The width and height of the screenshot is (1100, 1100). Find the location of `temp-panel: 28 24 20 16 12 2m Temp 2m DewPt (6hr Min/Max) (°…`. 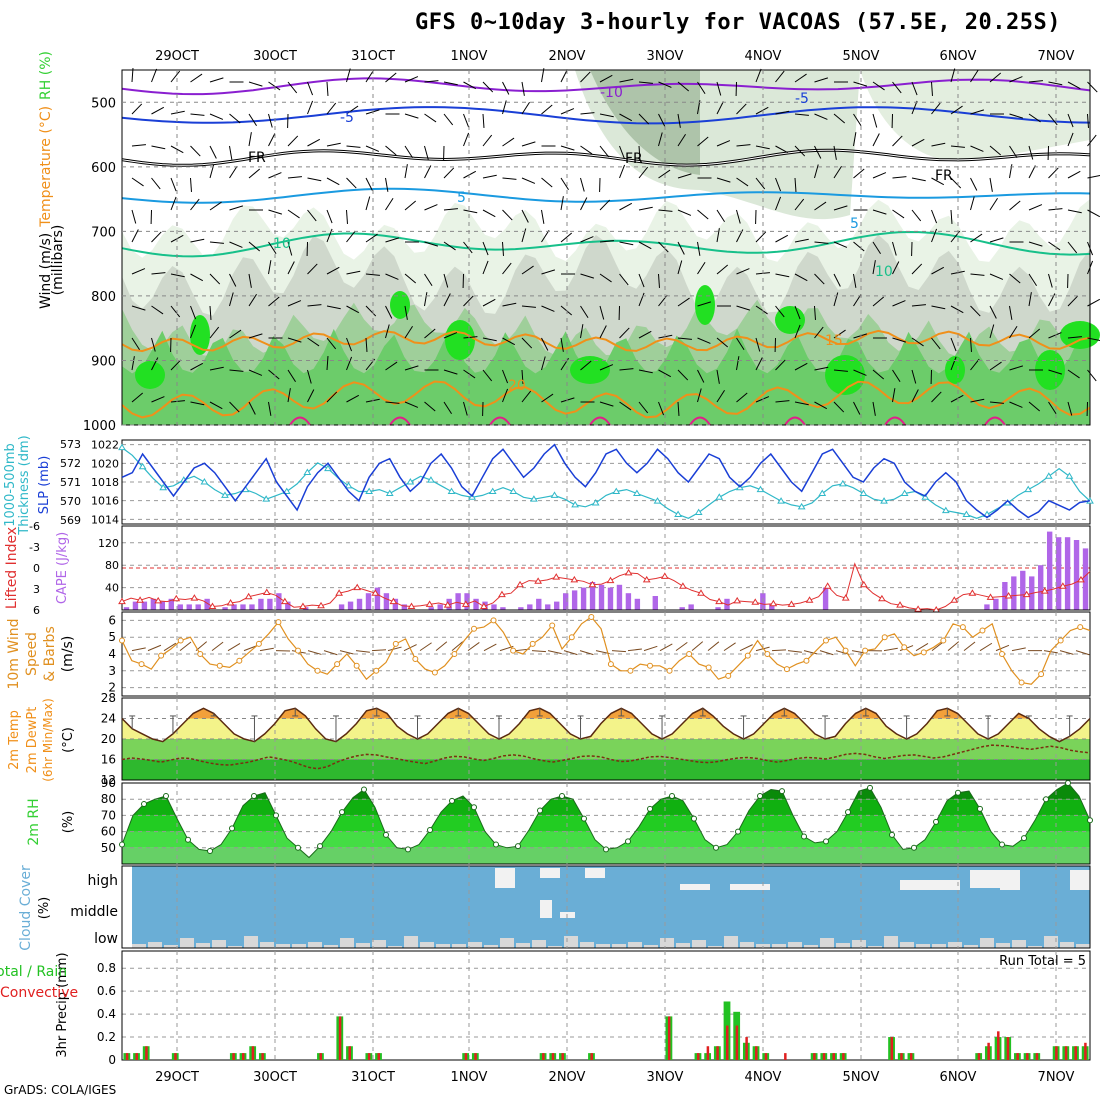

temp-panel: 28 24 20 16 12 2m Temp 2m DewPt (6hr Min/Max) (°… is located at coordinates (549, 739).